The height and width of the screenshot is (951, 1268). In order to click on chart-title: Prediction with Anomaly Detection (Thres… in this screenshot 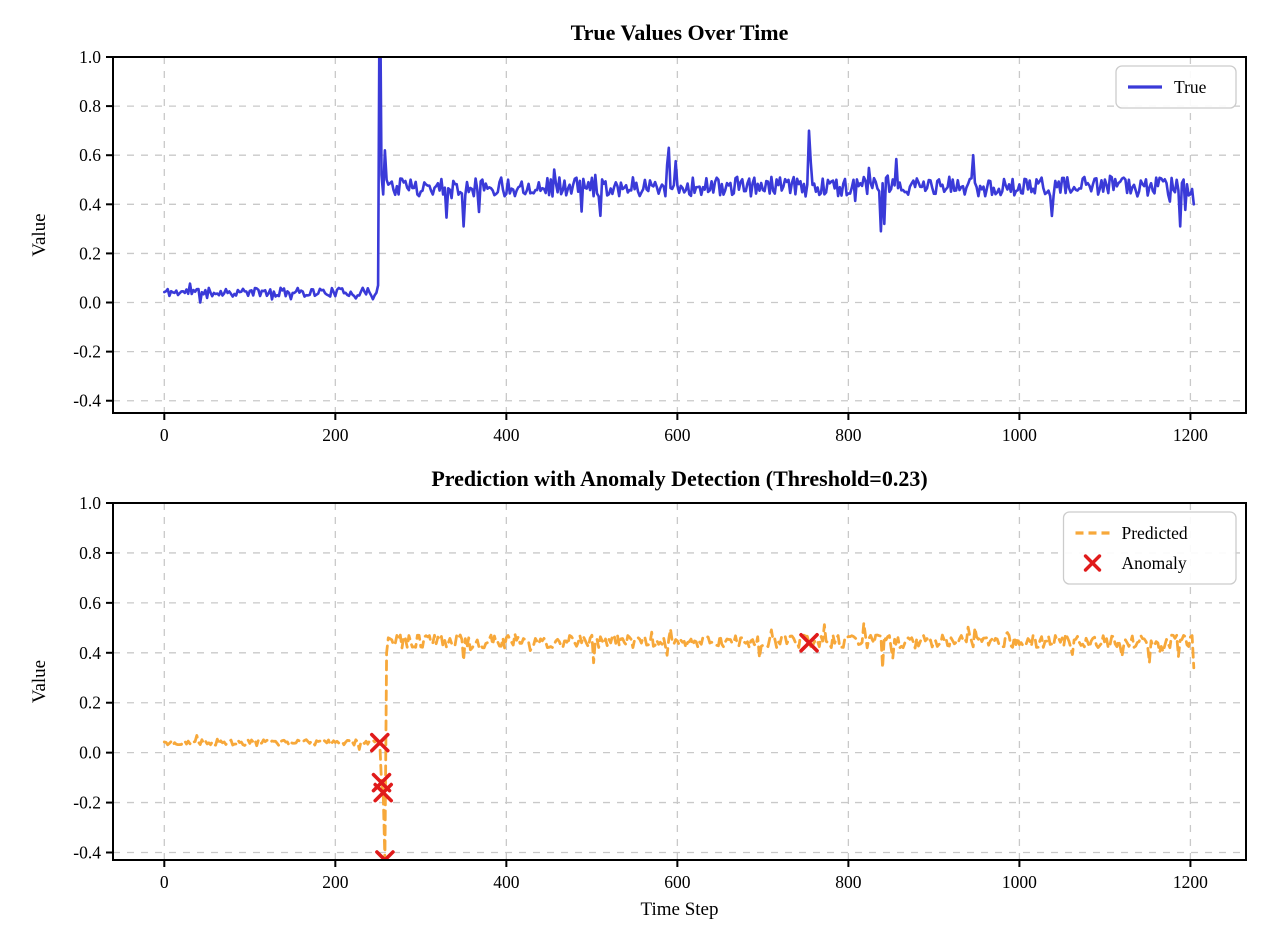, I will do `click(679, 478)`.